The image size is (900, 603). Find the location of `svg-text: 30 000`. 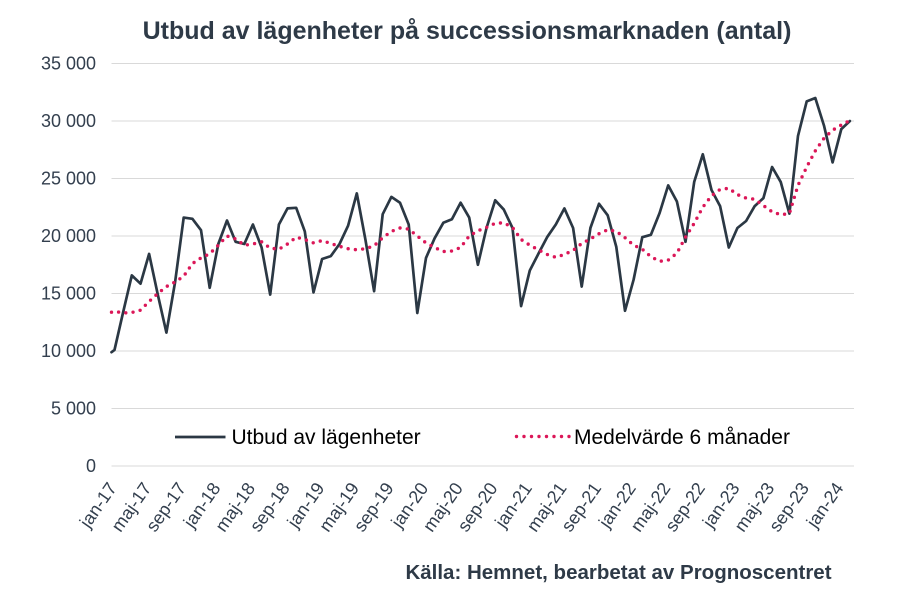

svg-text: 30 000 is located at coordinates (68, 121).